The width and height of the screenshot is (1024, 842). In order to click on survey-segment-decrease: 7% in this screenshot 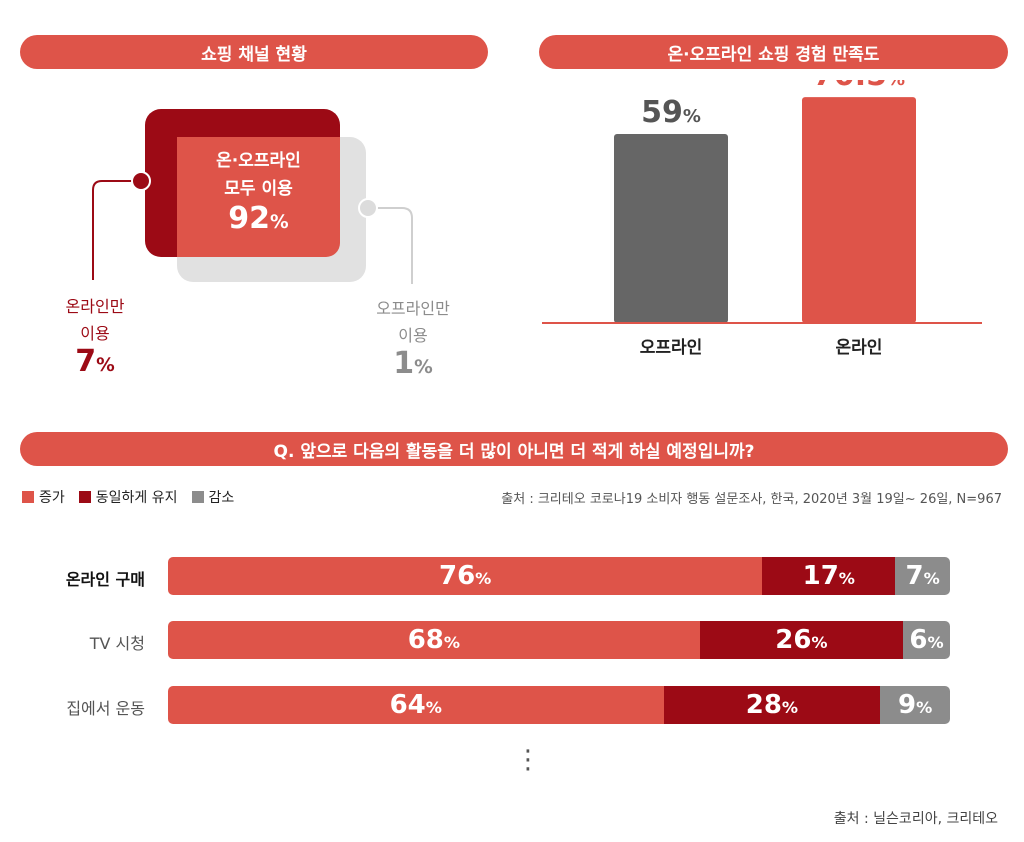, I will do `click(922, 576)`.